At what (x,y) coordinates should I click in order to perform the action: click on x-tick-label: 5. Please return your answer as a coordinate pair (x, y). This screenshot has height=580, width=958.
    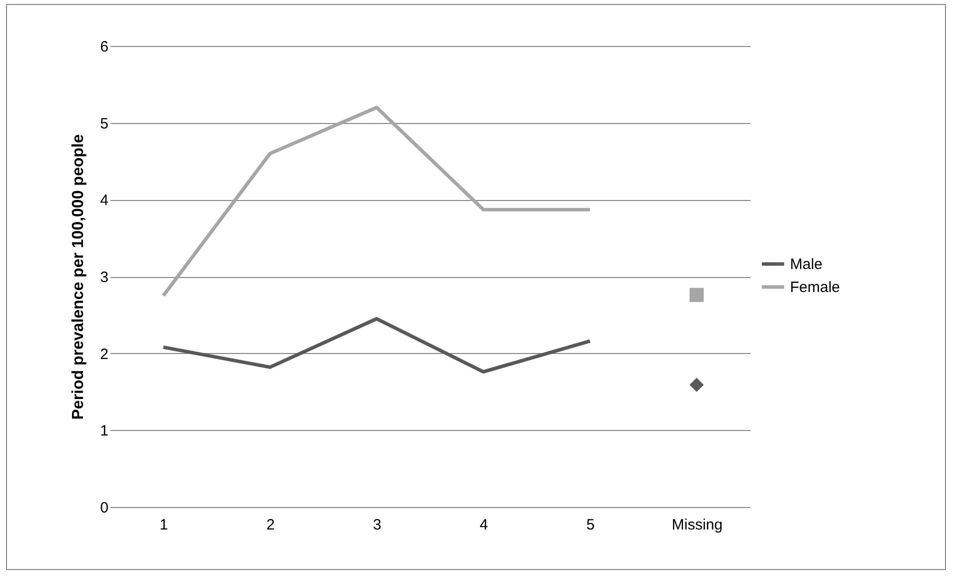
    Looking at the image, I should click on (590, 525).